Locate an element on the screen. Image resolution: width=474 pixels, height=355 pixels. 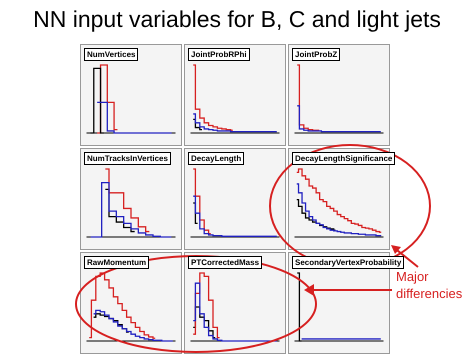
chart-title: DecayLengthSignificance is located at coordinates (344, 158).